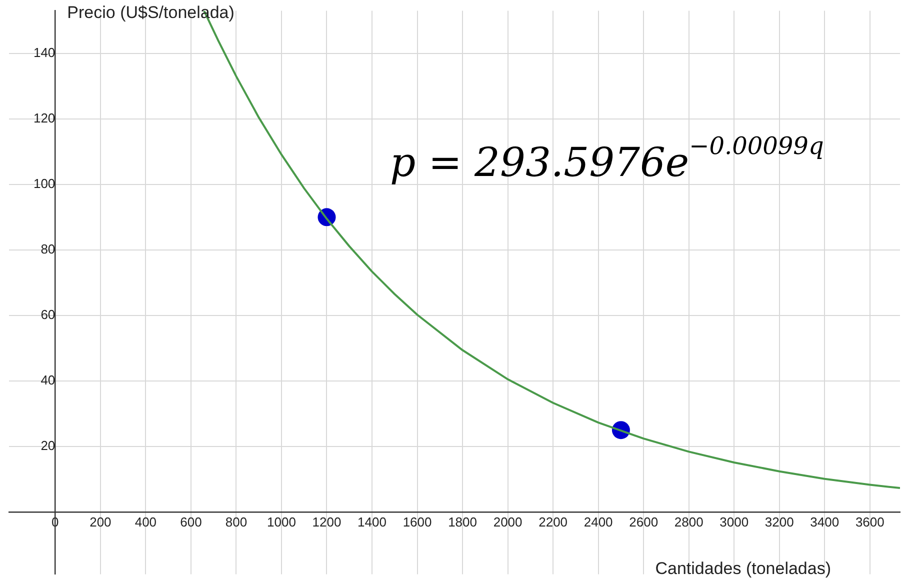 The width and height of the screenshot is (909, 585). What do you see at coordinates (236, 522) in the screenshot?
I see `x-tick-label: 800` at bounding box center [236, 522].